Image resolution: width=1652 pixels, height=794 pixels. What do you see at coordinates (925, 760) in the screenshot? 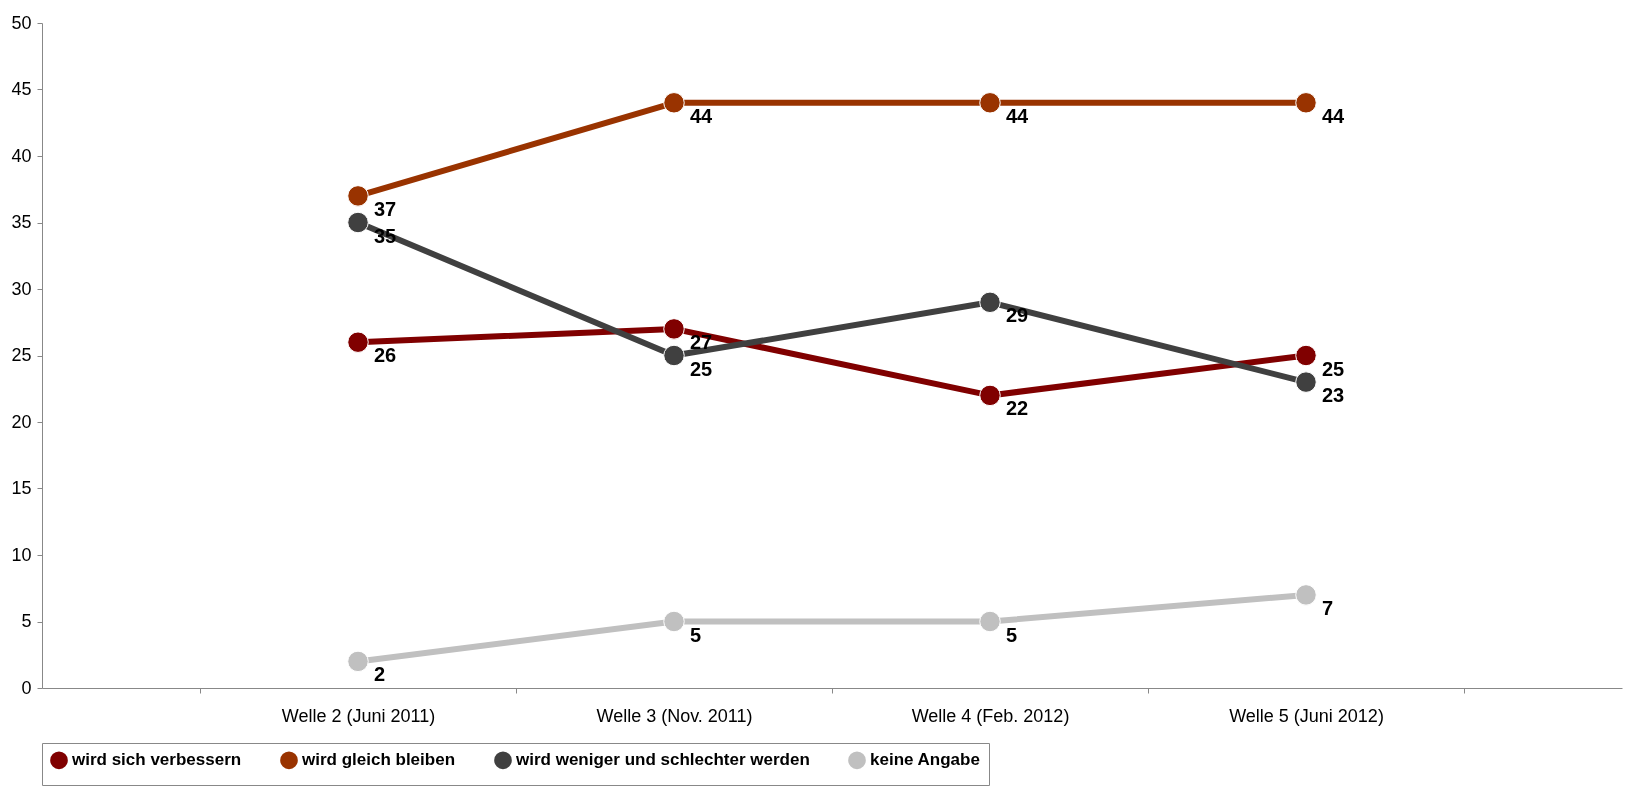
I see `legend-label: keine Angabe` at bounding box center [925, 760].